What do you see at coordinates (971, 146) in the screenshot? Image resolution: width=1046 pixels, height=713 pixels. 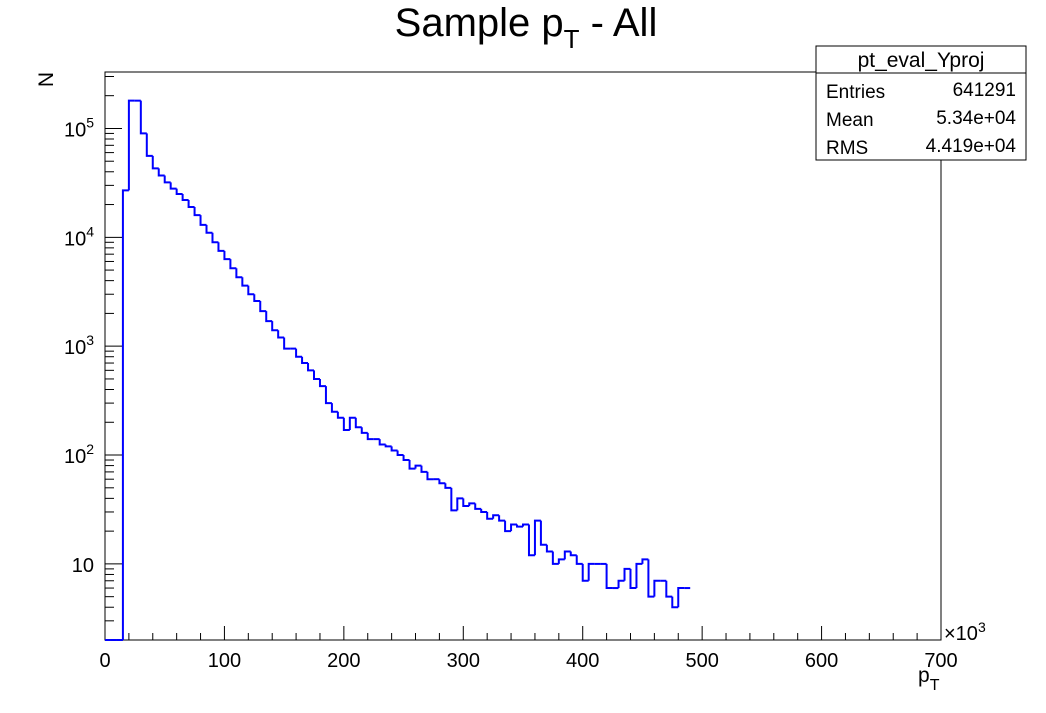 I see `stats-rms-value: 4.419e+04` at bounding box center [971, 146].